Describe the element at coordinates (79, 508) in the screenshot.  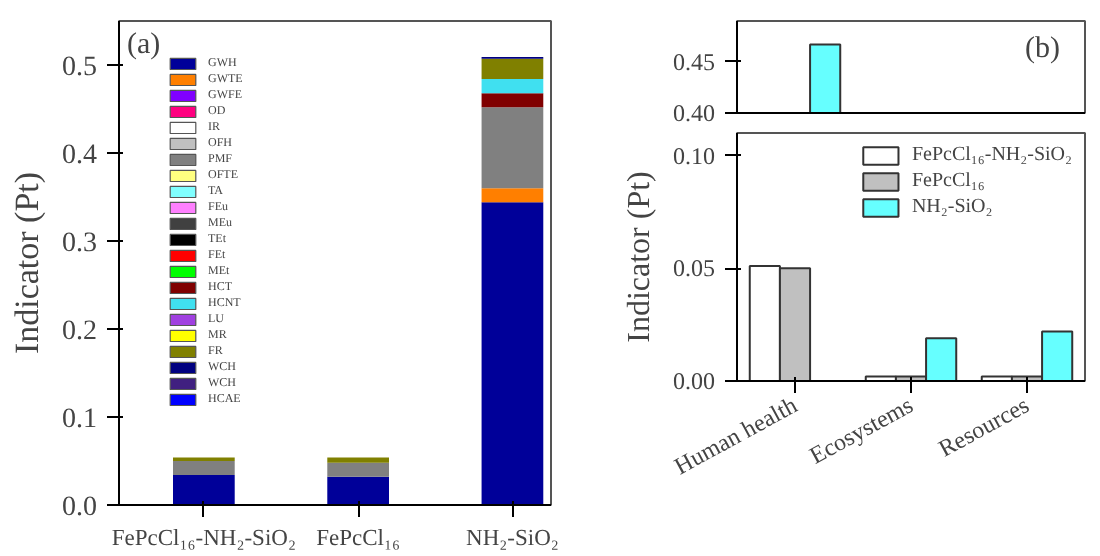
I see `y-tick-label: 0.0` at that location.